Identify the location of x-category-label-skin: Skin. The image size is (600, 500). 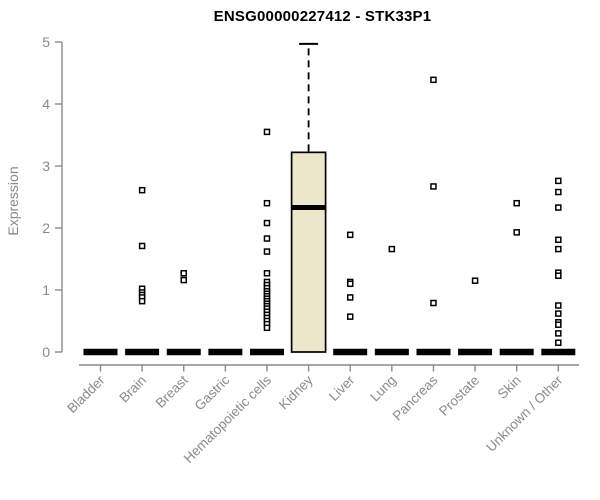
(509, 387).